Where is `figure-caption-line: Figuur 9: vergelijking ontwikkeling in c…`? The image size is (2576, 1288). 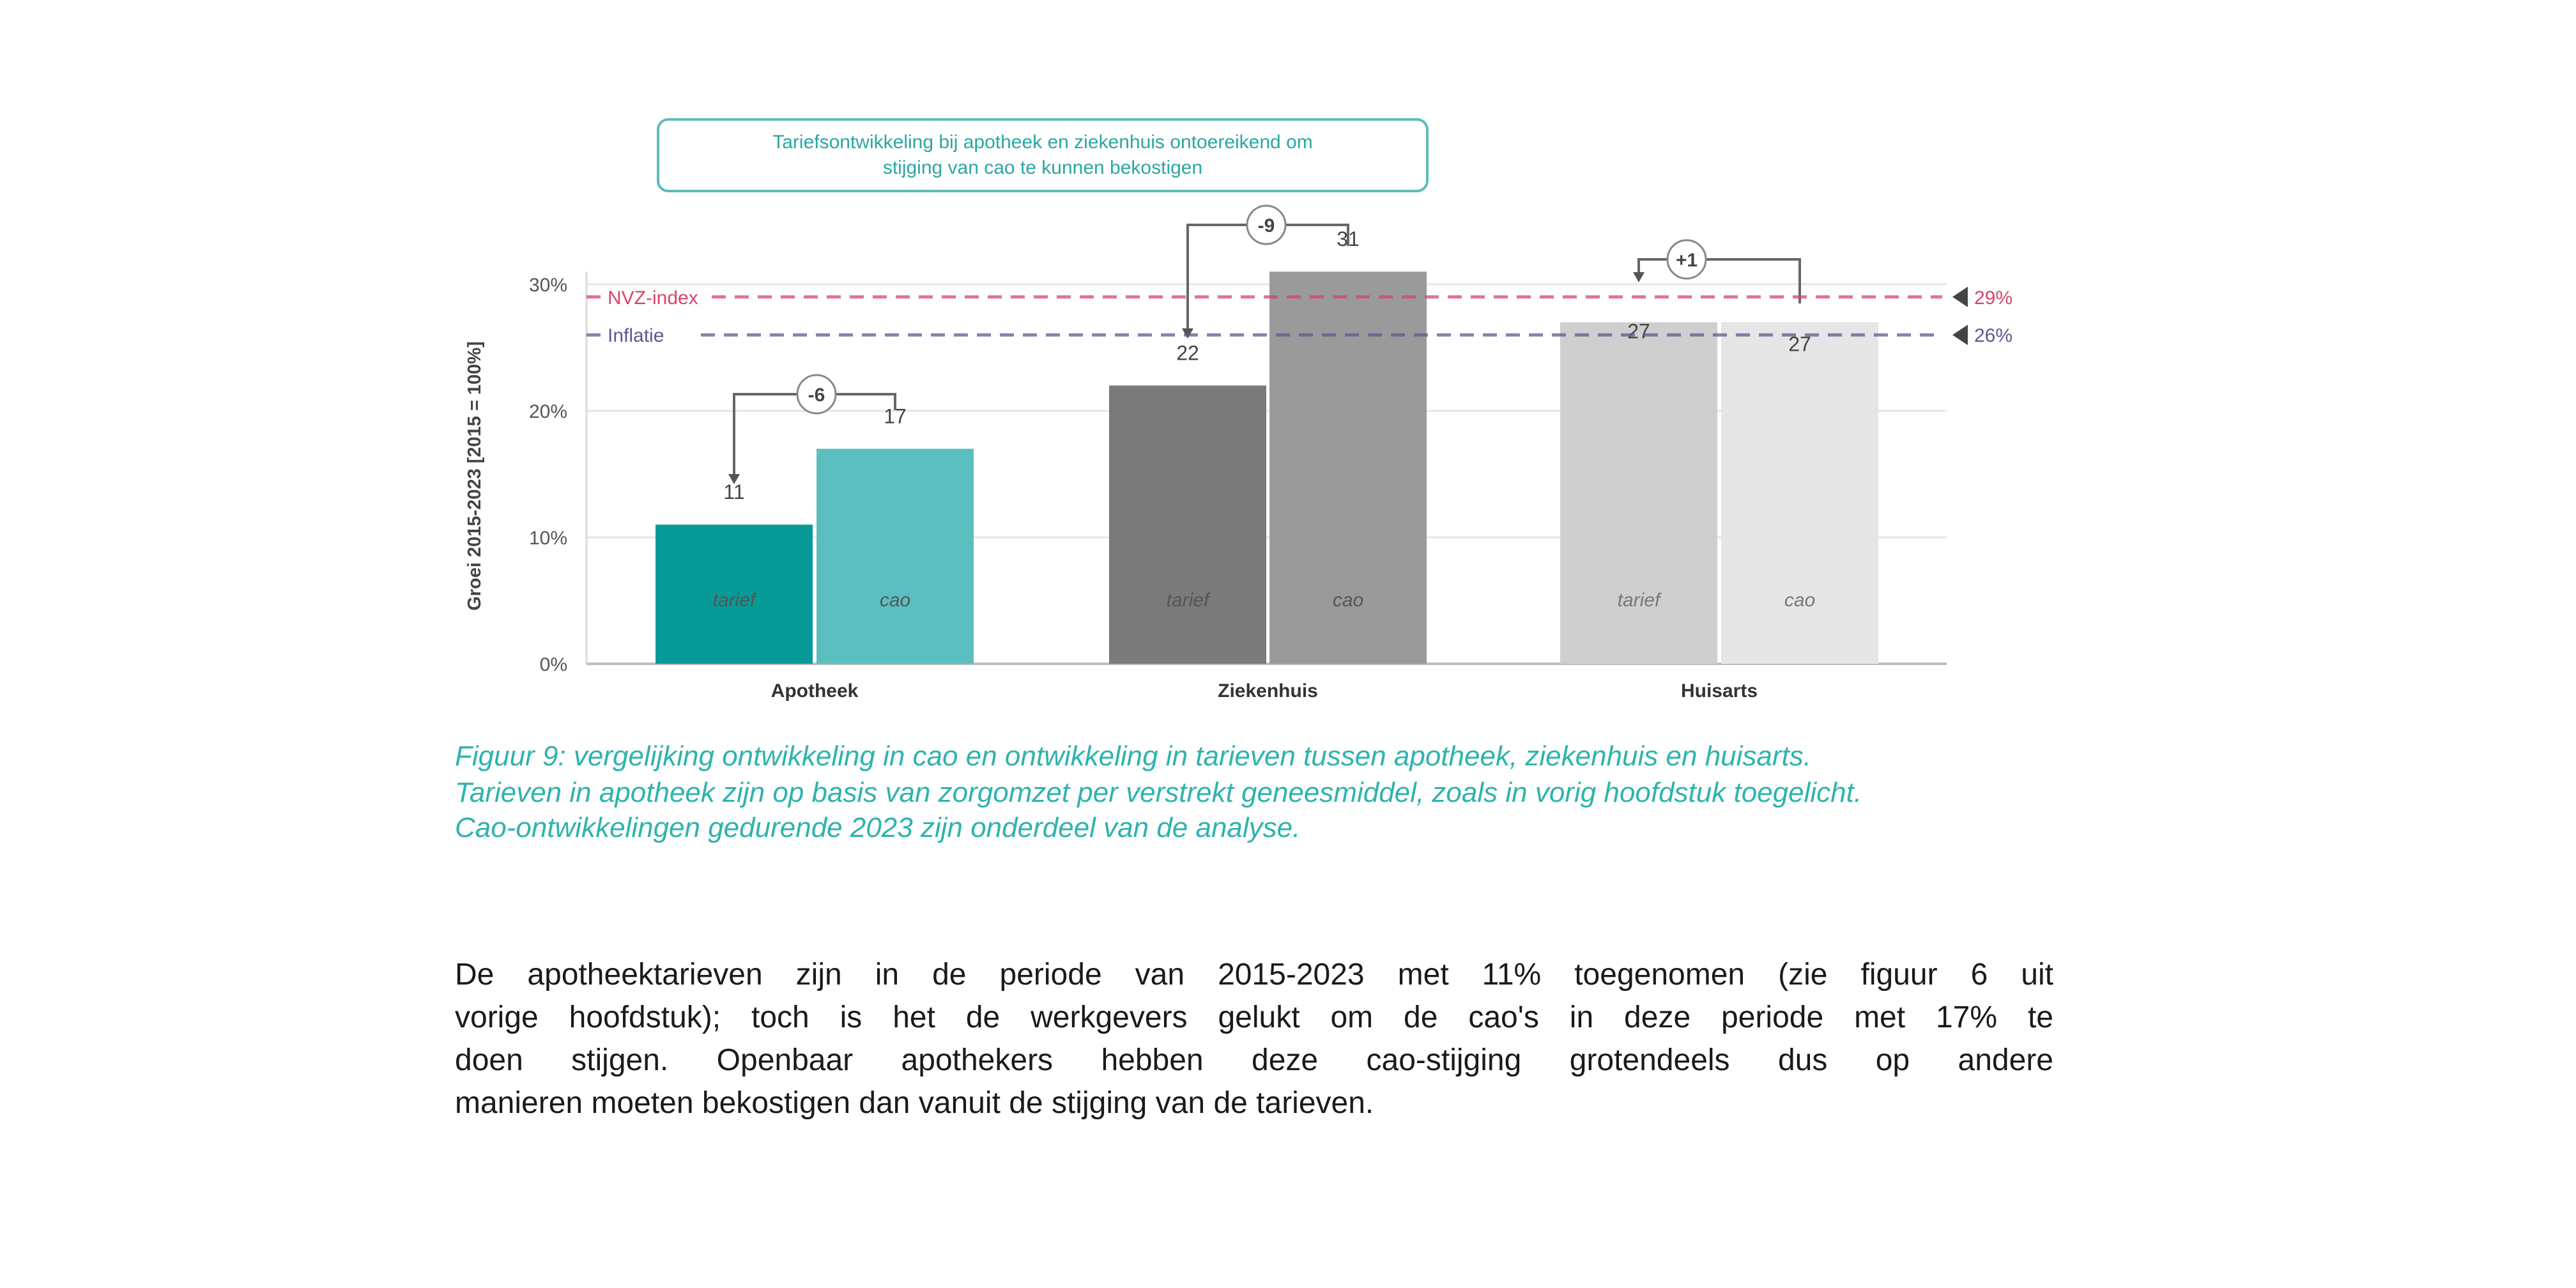 figure-caption-line: Figuur 9: vergelijking ontwikkeling in c… is located at coordinates (1133, 756).